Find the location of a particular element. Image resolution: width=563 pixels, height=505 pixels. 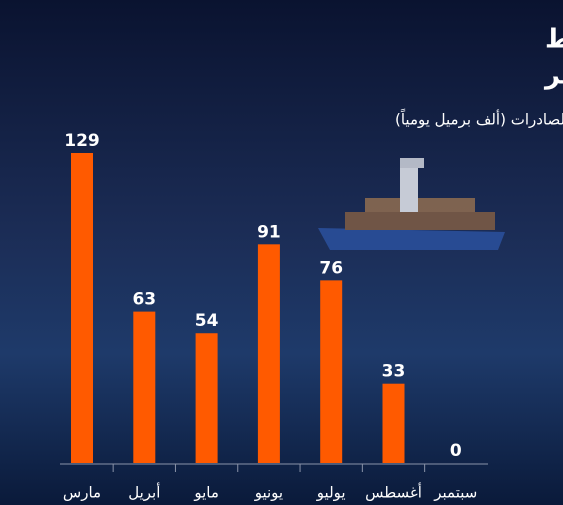

data-label: 0 is located at coordinates (456, 451).